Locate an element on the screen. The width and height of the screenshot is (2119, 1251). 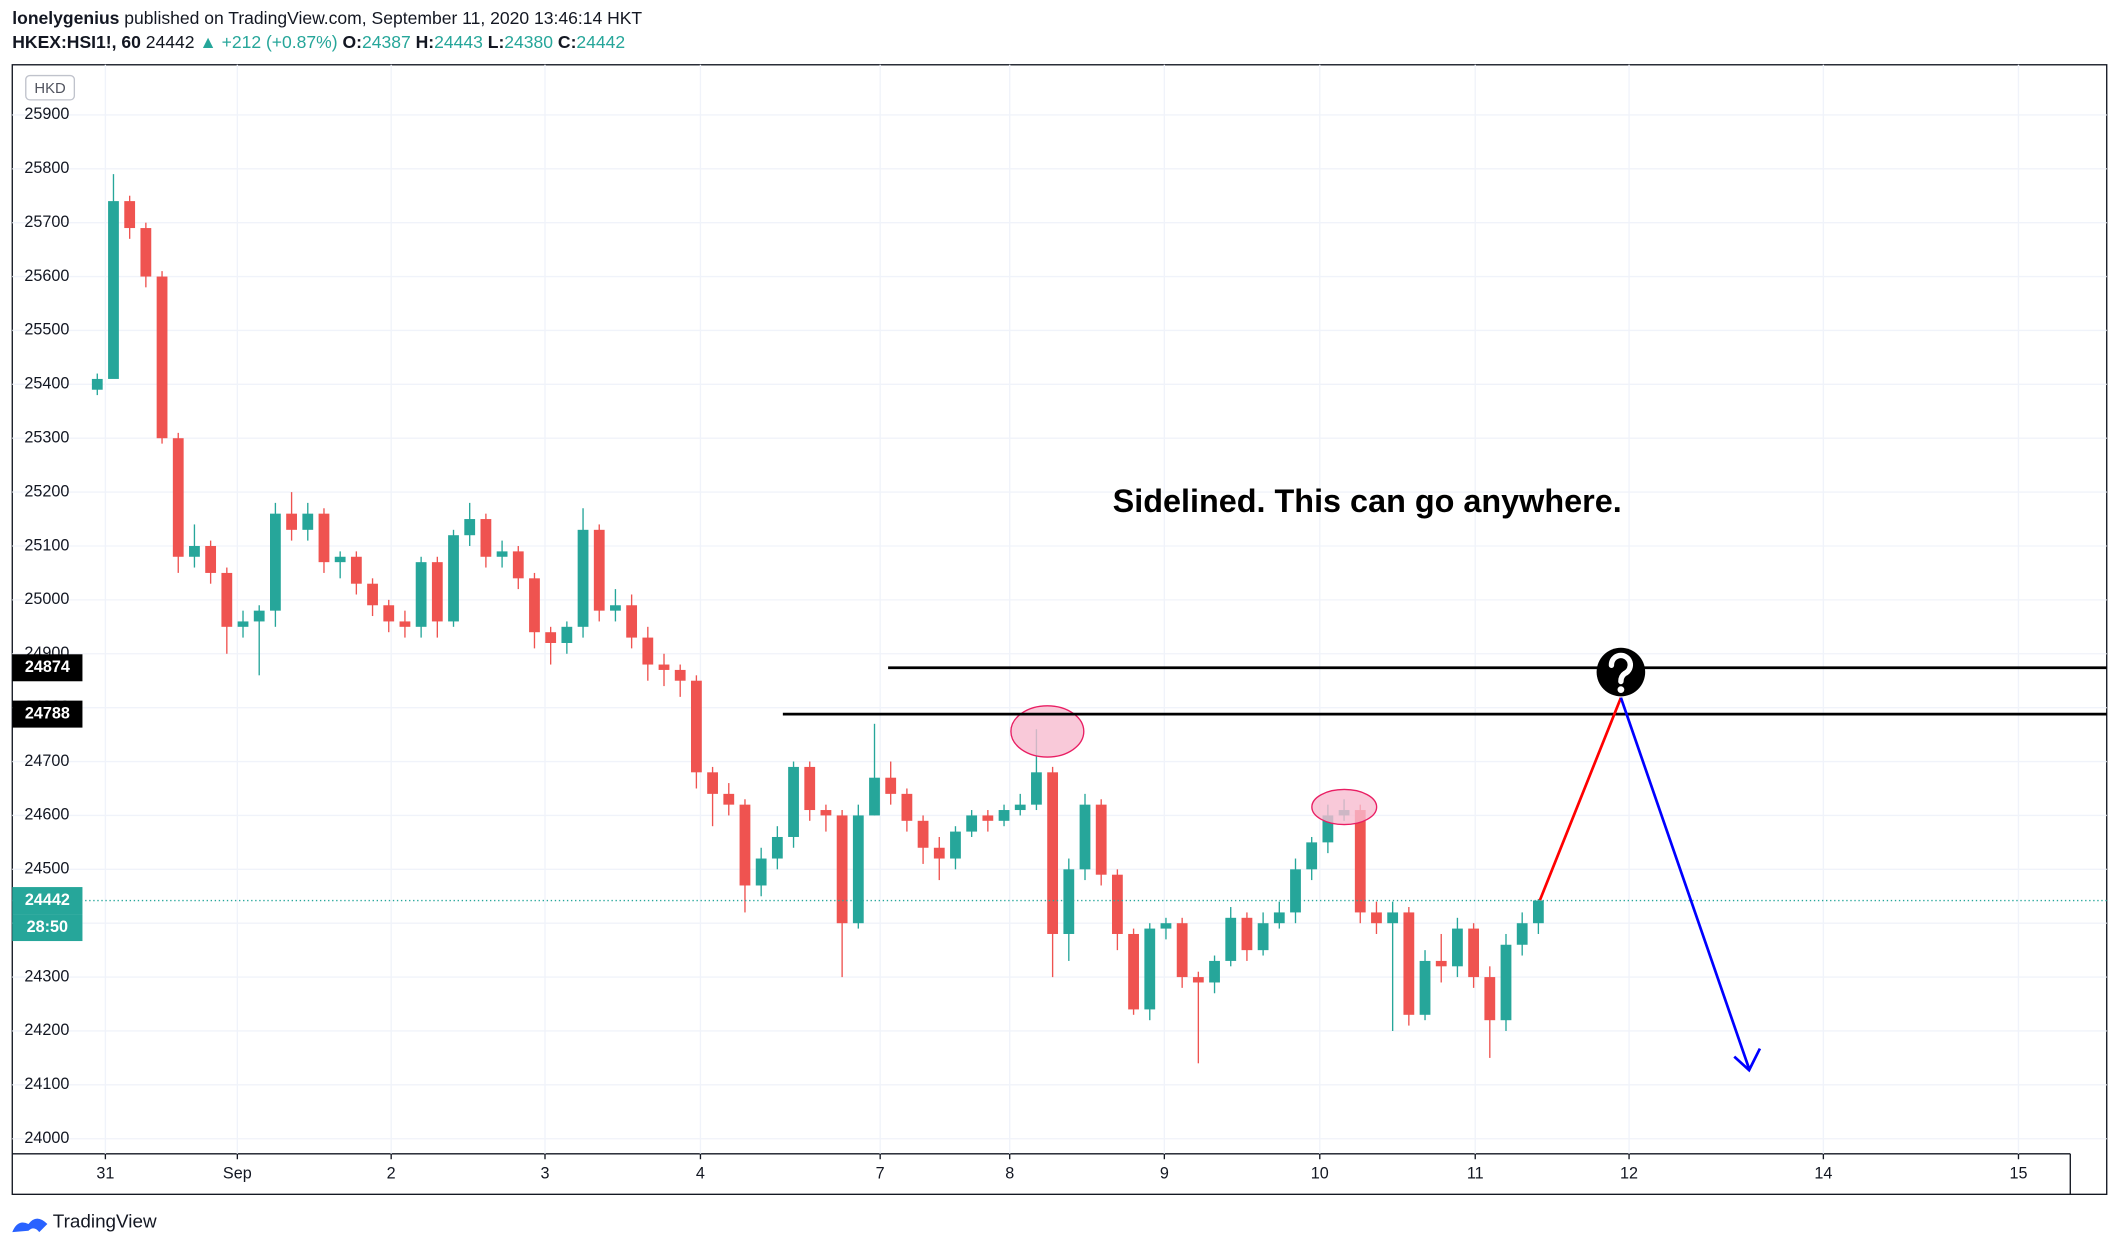
last-price-box is located at coordinates (47, 901).